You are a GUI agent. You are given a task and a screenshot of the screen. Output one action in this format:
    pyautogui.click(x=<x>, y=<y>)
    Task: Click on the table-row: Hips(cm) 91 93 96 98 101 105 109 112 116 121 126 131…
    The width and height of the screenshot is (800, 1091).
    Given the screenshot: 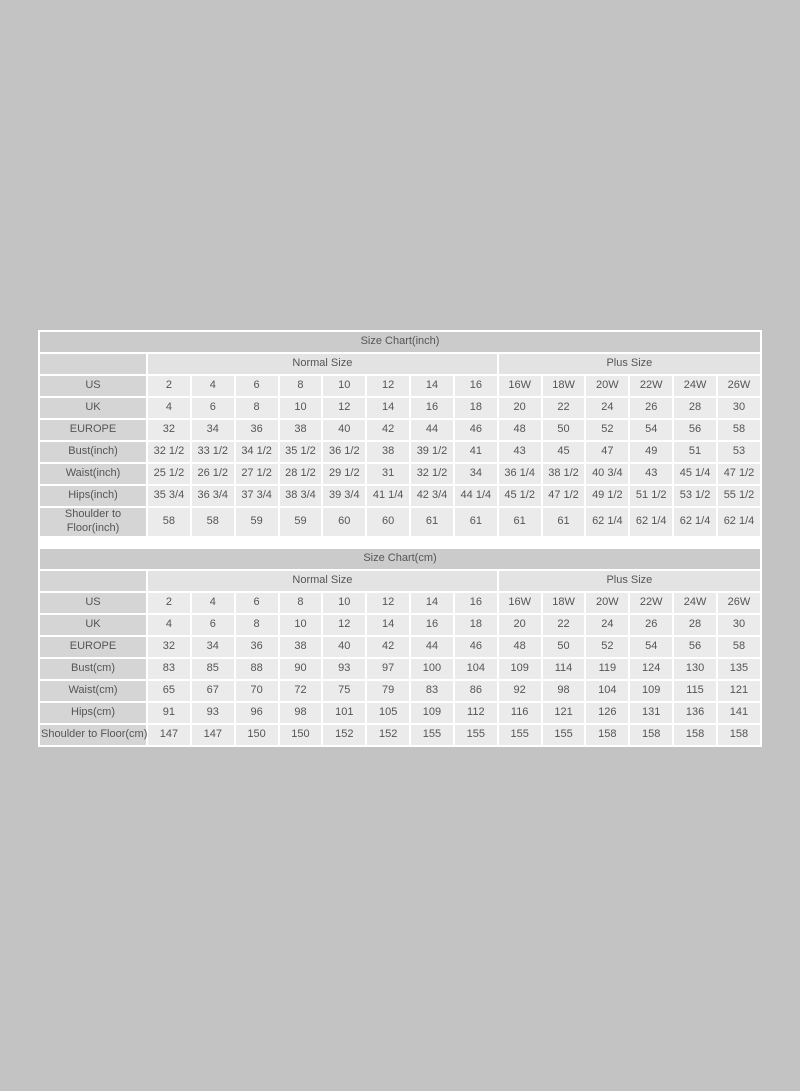 What is the action you would take?
    pyautogui.click(x=400, y=712)
    